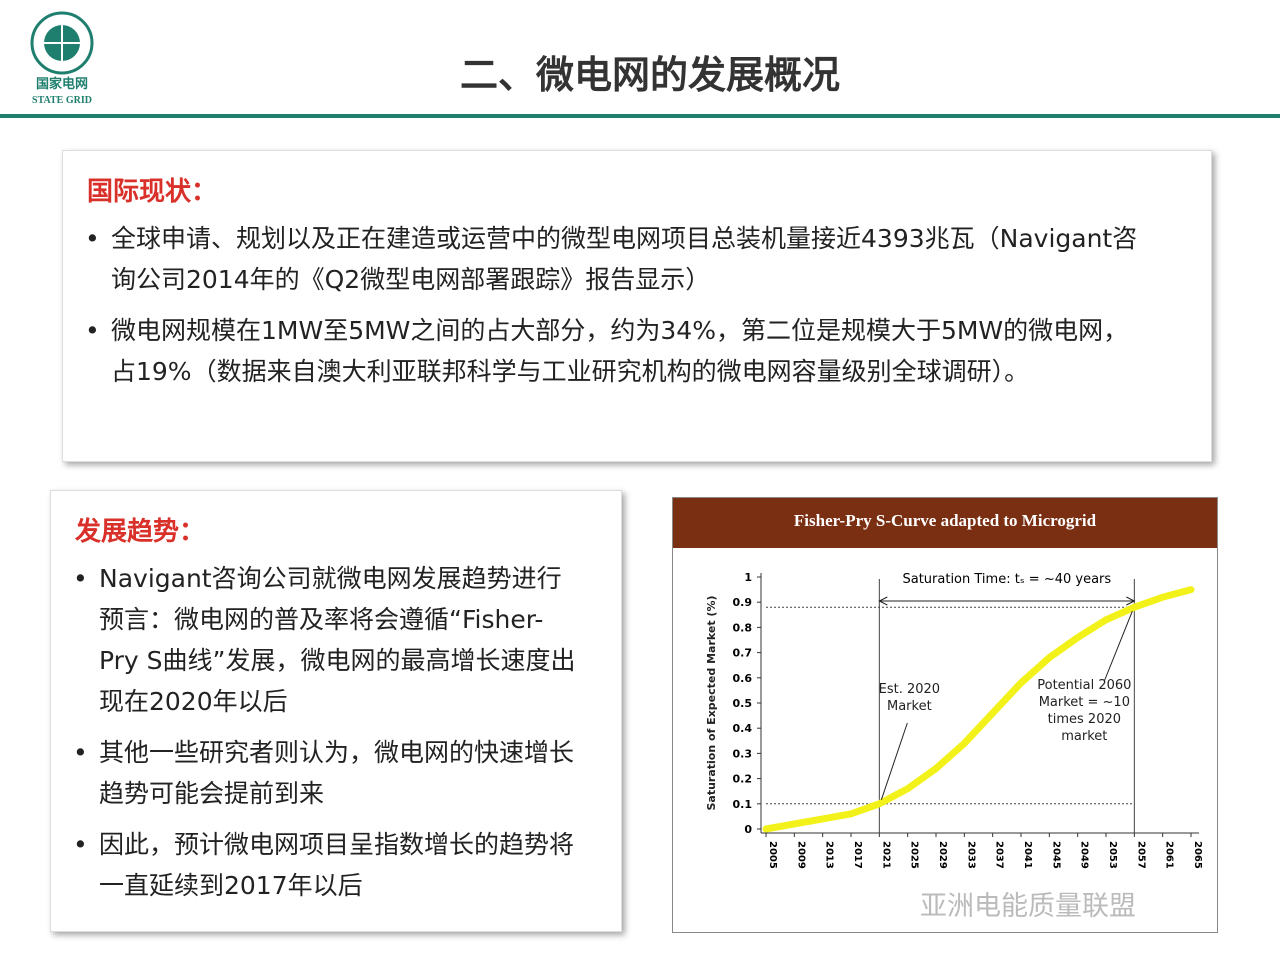 Image resolution: width=1280 pixels, height=960 pixels. Describe the element at coordinates (800, 855) in the screenshot. I see `x-tick-label: 2009` at that location.